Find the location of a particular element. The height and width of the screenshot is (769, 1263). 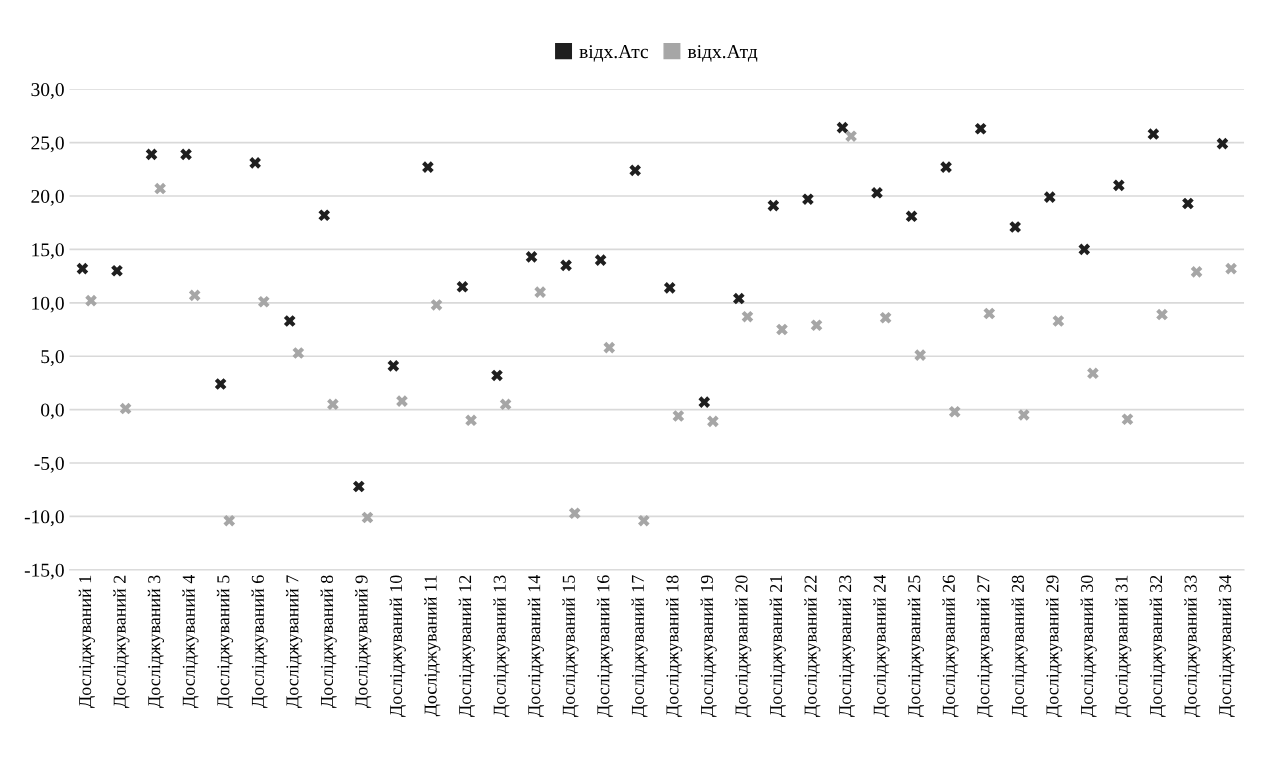

y-tick-label: 0,0 is located at coordinates (52, 411).